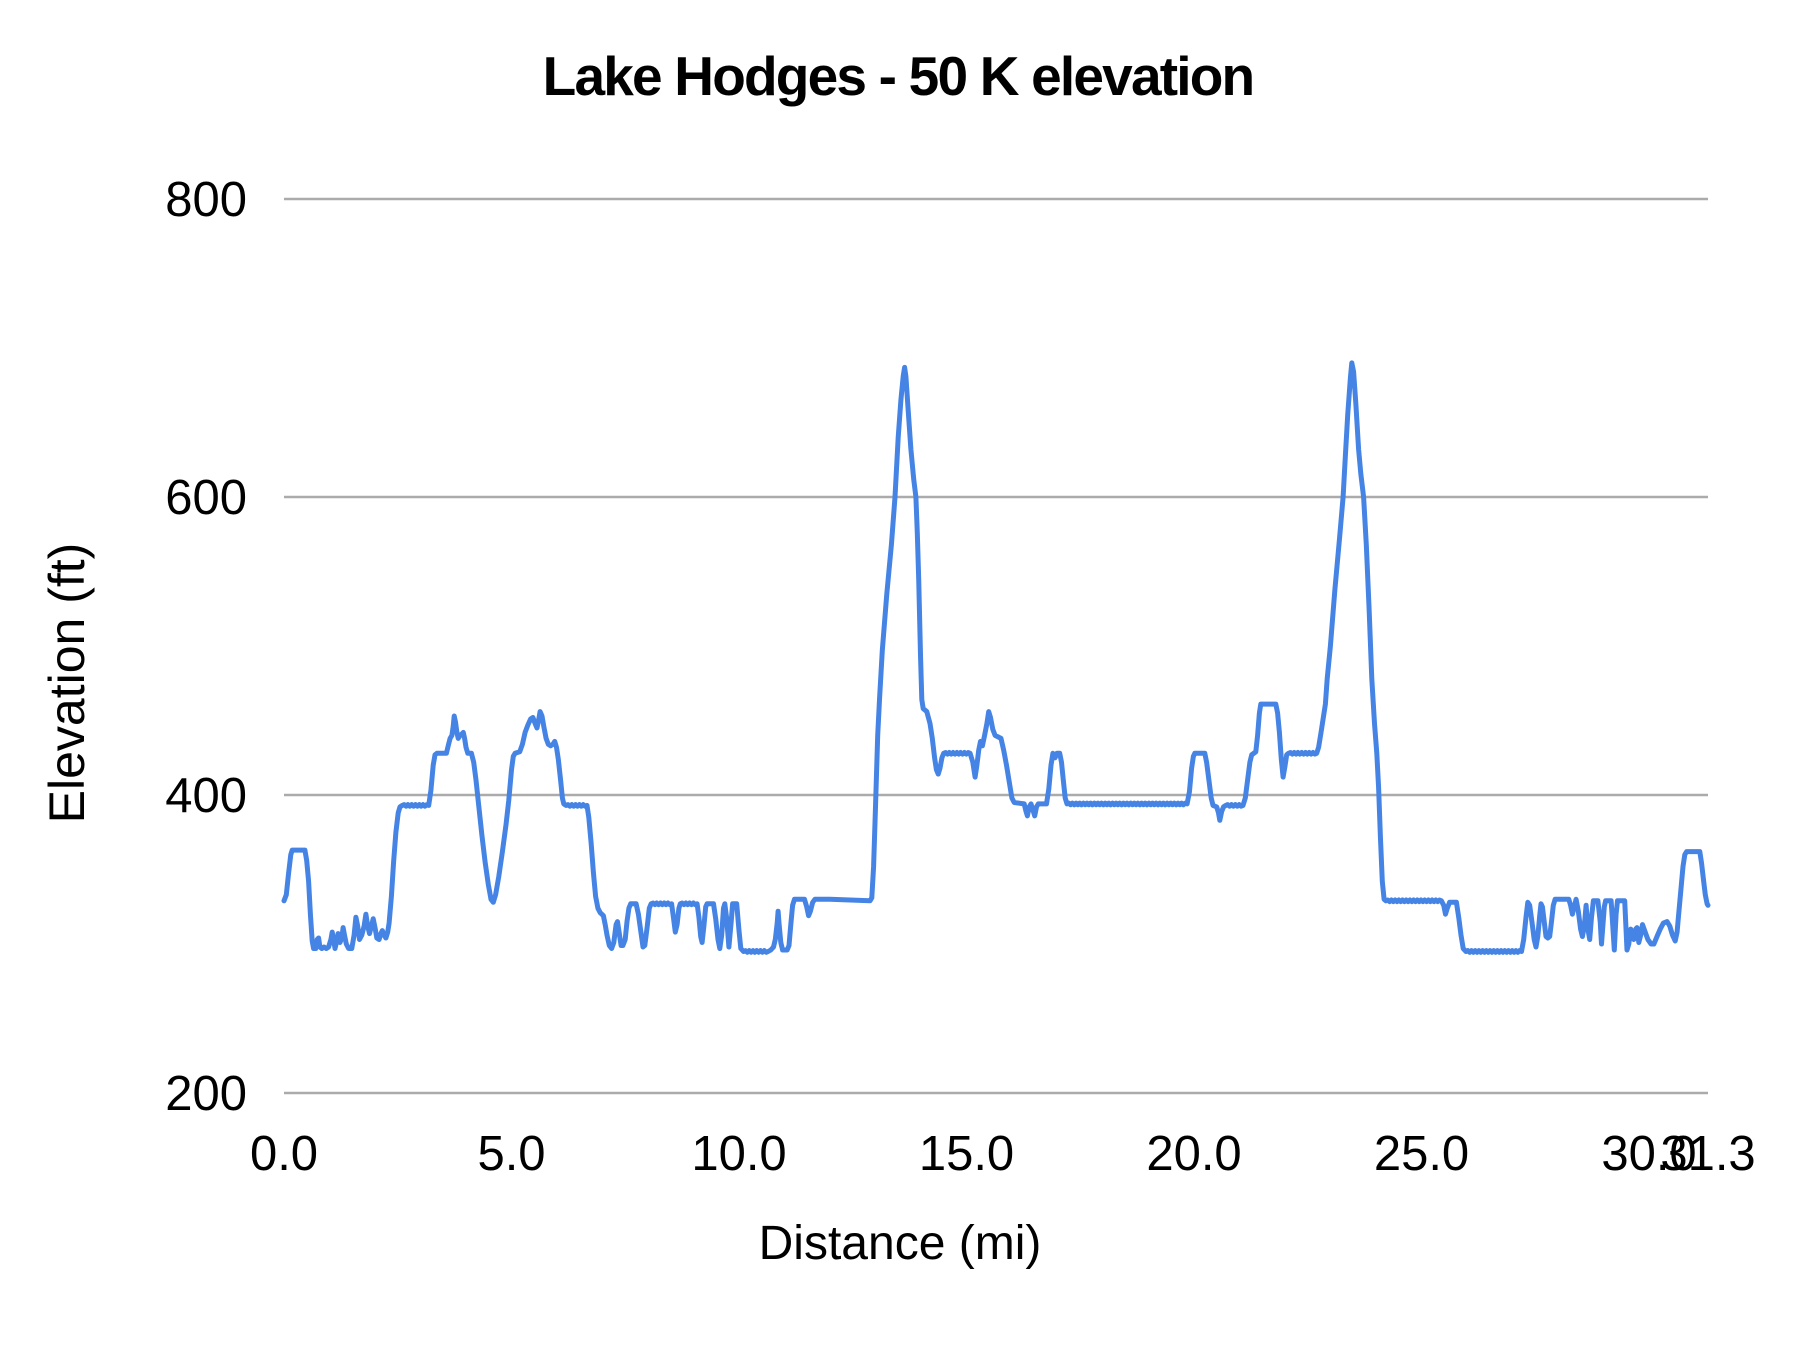 The width and height of the screenshot is (1800, 1350). Describe the element at coordinates (284, 1154) in the screenshot. I see `svg-text: 0.0` at that location.